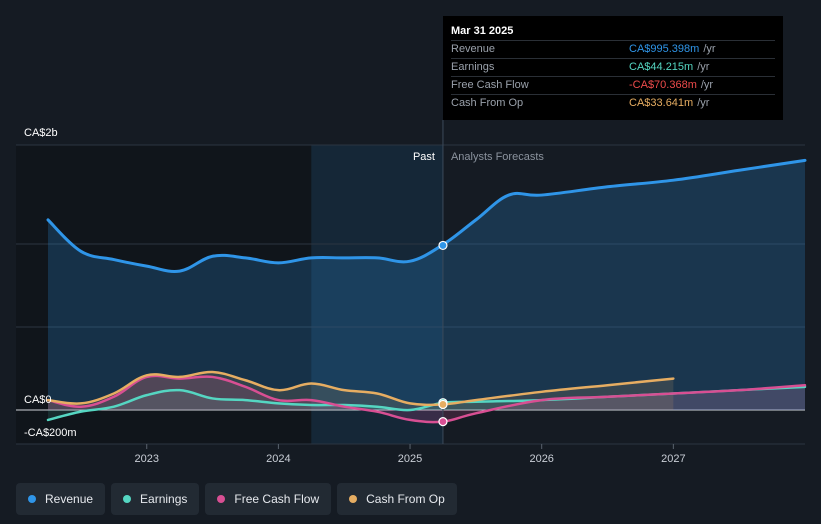 The width and height of the screenshot is (821, 524). I want to click on free-cash-flow-highlight-point, so click(443, 422).